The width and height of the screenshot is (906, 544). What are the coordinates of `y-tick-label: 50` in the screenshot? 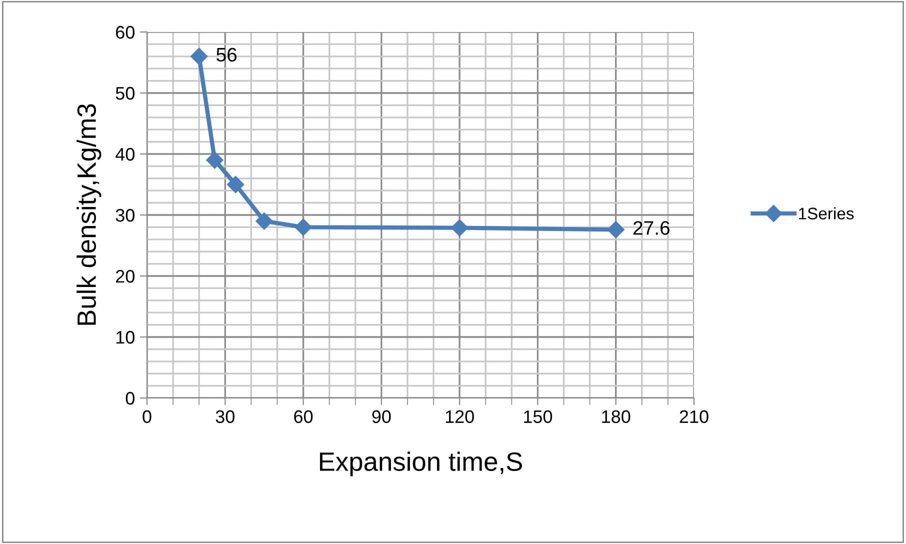 It's located at (125, 93).